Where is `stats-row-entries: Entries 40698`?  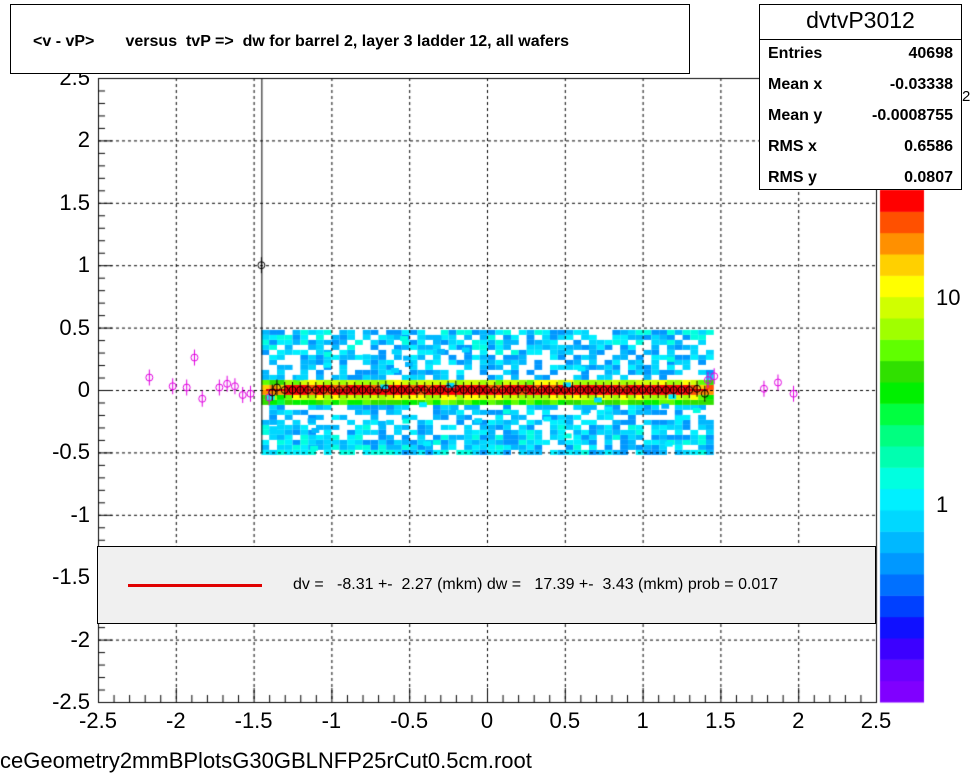
stats-row-entries: Entries 40698 is located at coordinates (860, 56).